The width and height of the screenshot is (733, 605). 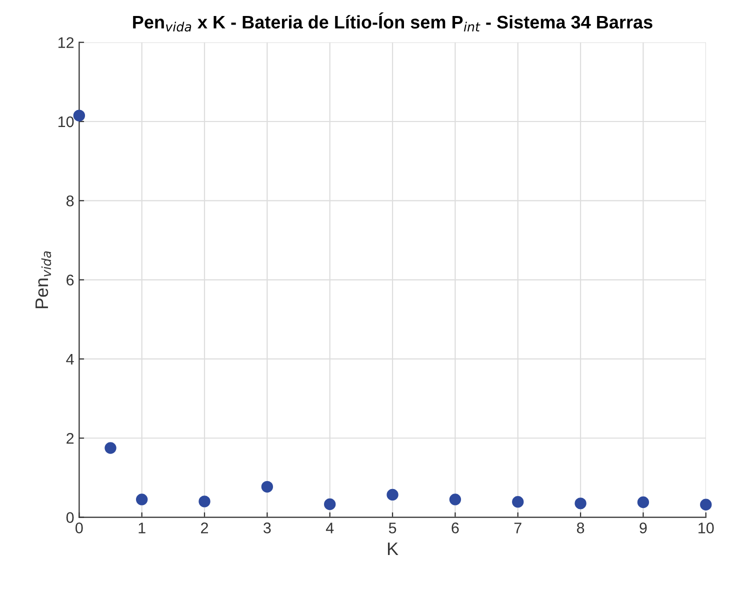 What do you see at coordinates (392, 528) in the screenshot?
I see `x-tick-label: 5` at bounding box center [392, 528].